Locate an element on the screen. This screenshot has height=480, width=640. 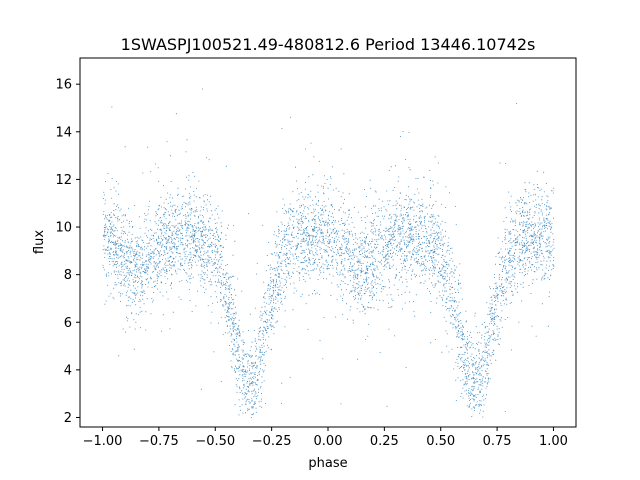
y-tick-label: 4 is located at coordinates (68, 370).